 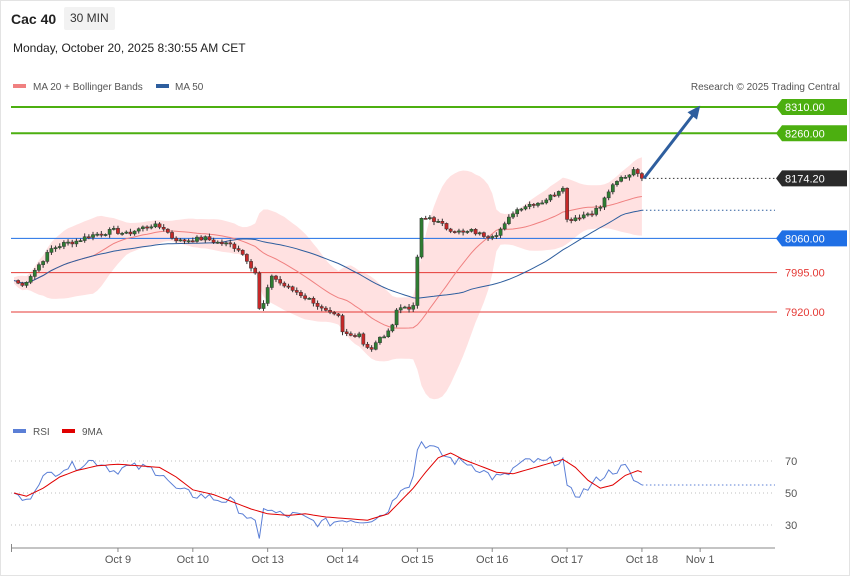 I want to click on rsi-line, so click(x=328, y=489).